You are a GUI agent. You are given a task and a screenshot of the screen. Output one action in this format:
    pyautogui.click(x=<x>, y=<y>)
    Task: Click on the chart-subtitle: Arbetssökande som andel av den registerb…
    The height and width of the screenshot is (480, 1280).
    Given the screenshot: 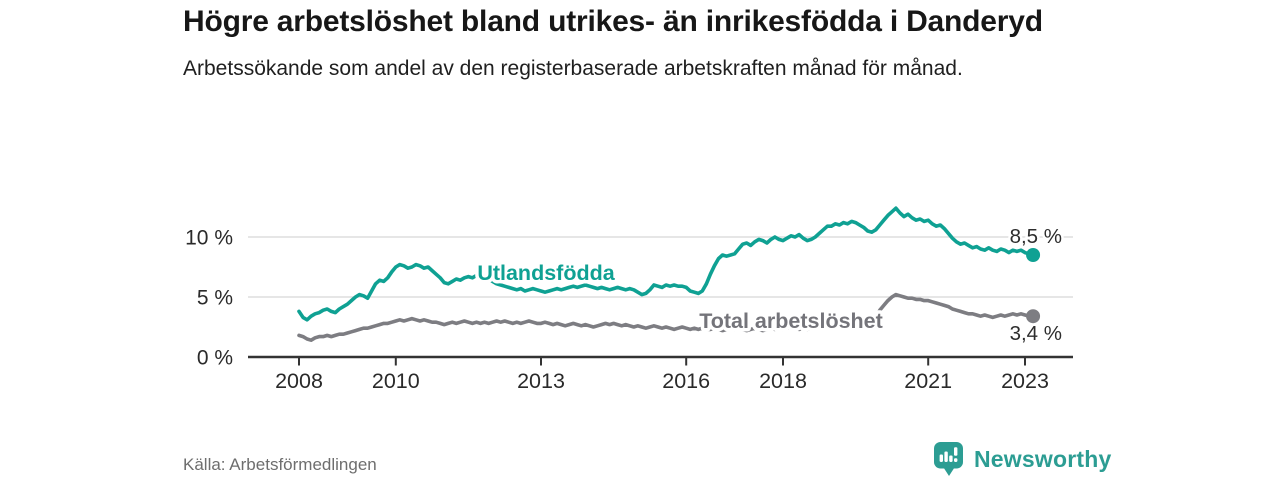 What is the action you would take?
    pyautogui.click(x=573, y=68)
    